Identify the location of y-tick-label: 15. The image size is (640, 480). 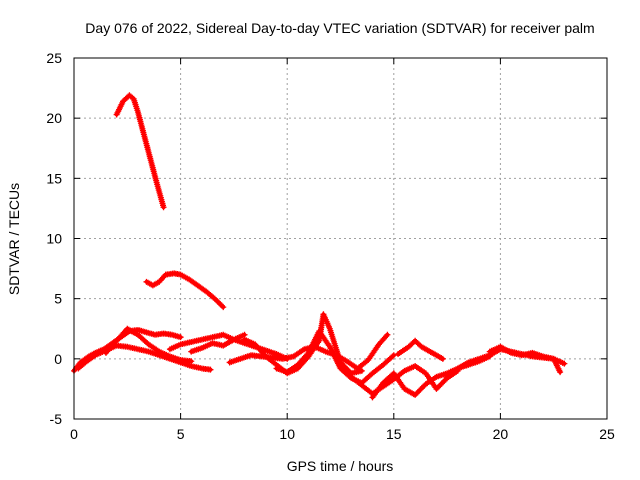
(54, 178).